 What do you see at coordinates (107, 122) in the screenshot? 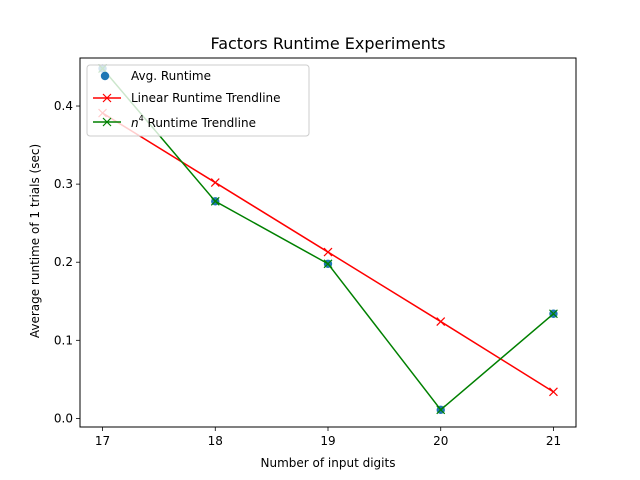
I see `legend-marker-n4-trendline` at bounding box center [107, 122].